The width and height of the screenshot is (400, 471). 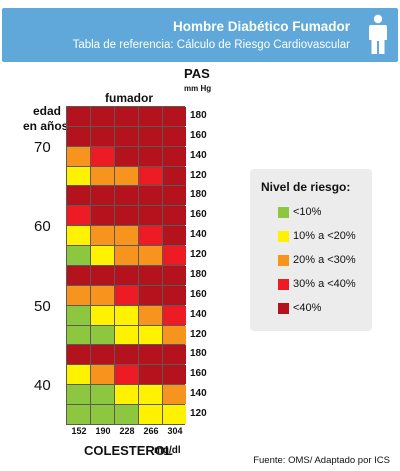 I want to click on cholesterol-tick-label: 190, so click(x=103, y=431).